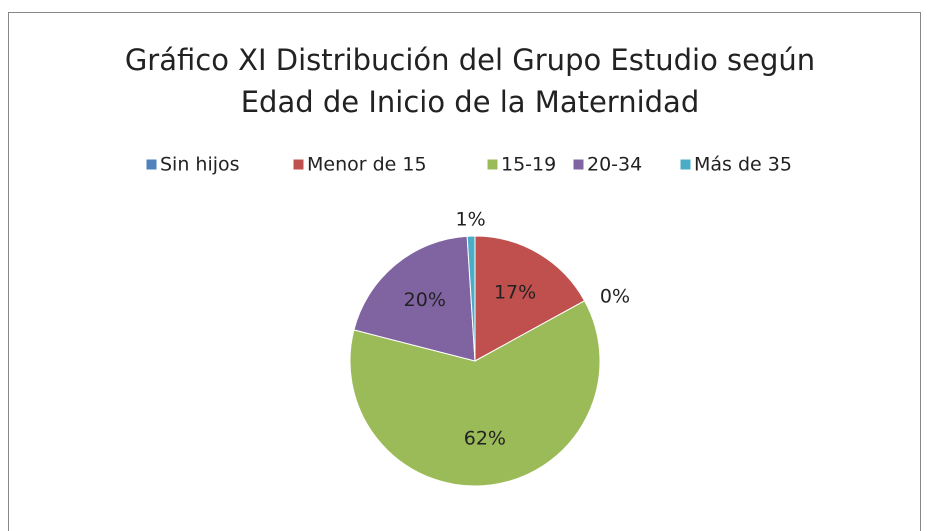 This screenshot has height=531, width=929. What do you see at coordinates (743, 165) in the screenshot?
I see `legend-label: Más de 35` at bounding box center [743, 165].